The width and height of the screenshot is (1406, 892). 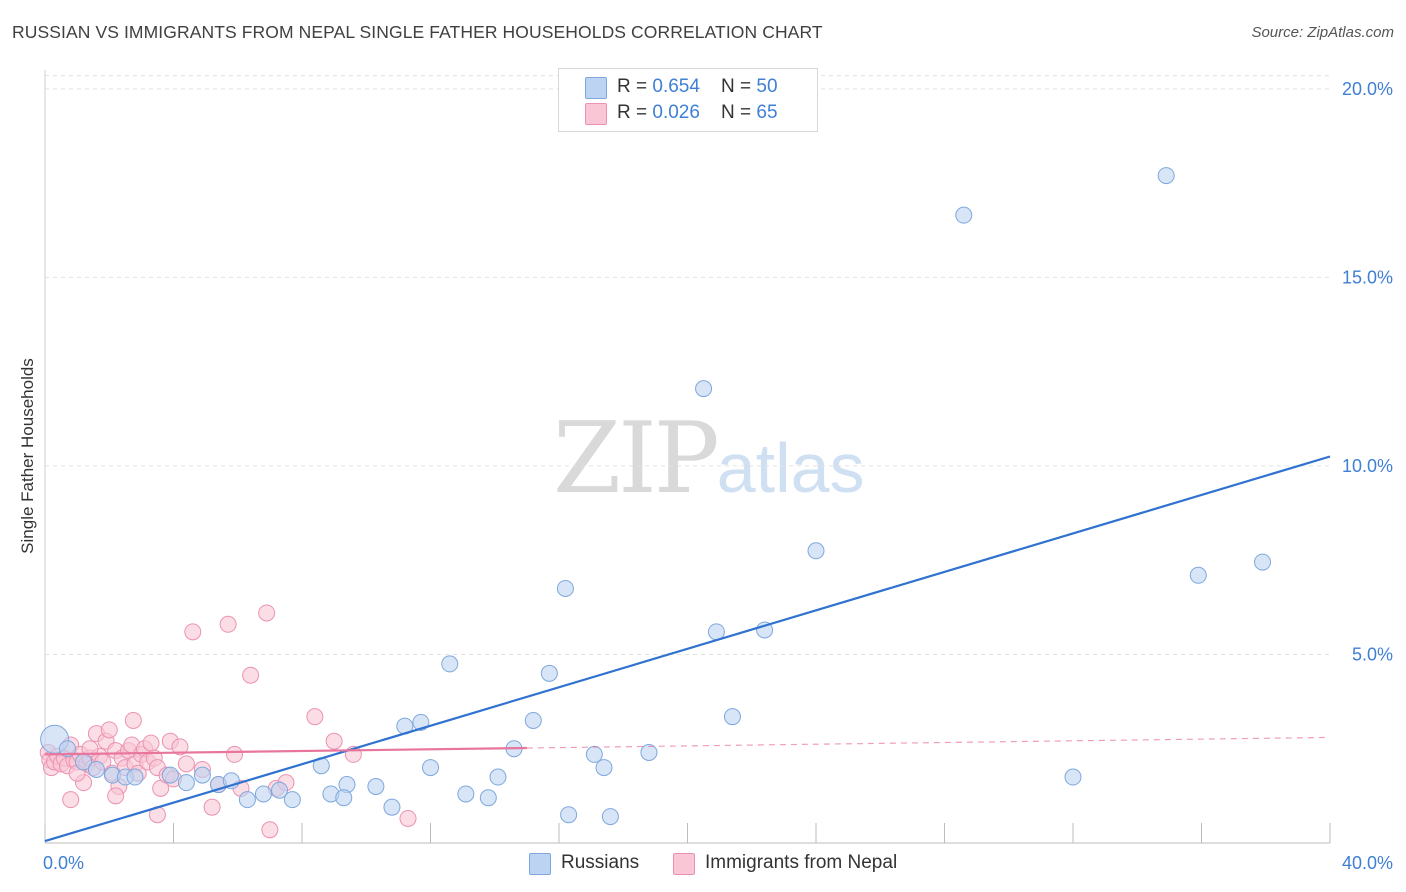 What do you see at coordinates (285, 751) in the screenshot?
I see `trendline-nepal` at bounding box center [285, 751].